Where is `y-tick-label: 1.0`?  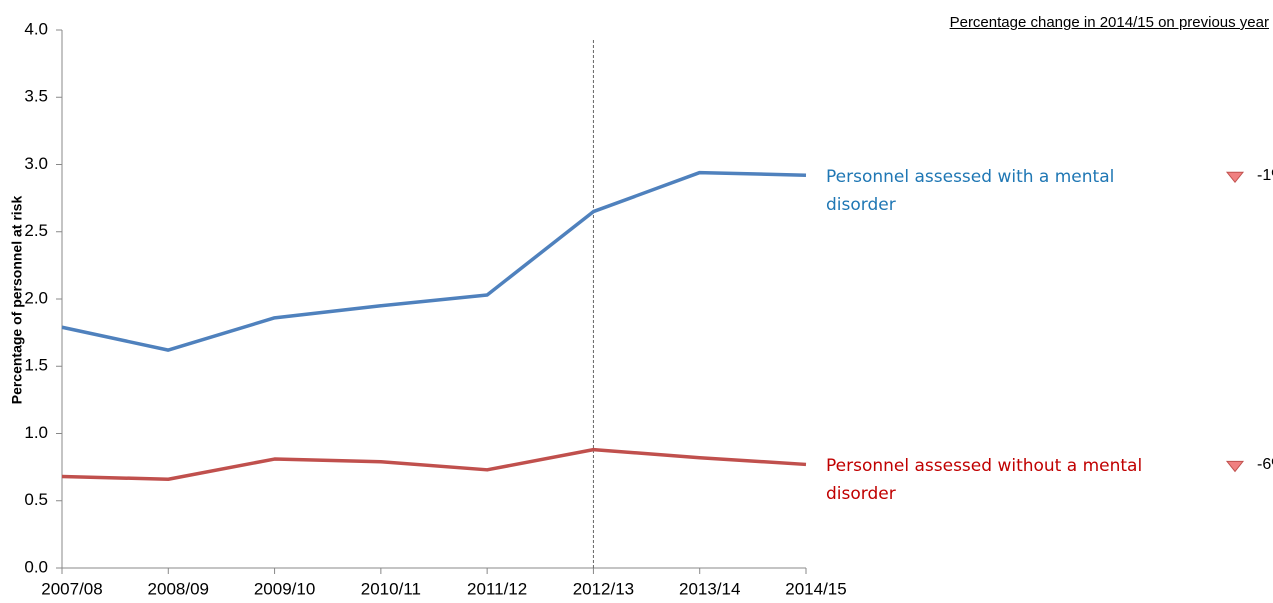
y-tick-label: 1.0 is located at coordinates (36, 432).